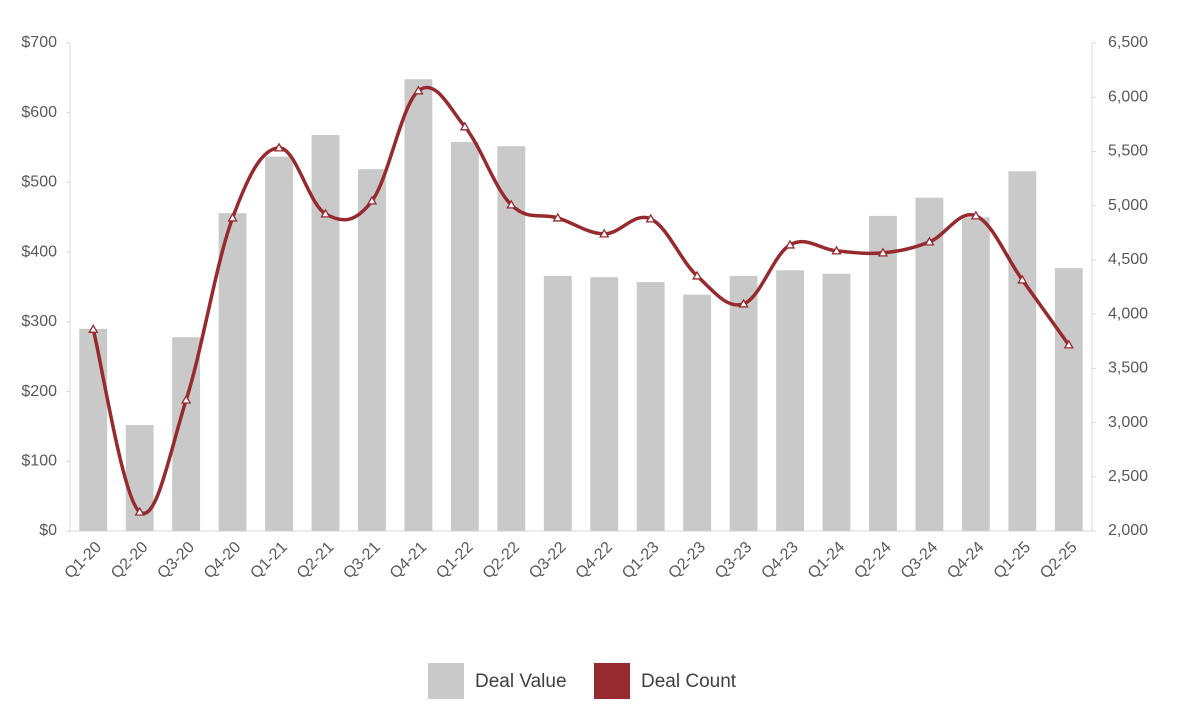  What do you see at coordinates (1013, 561) in the screenshot?
I see `x-tick-label: Q1-25` at bounding box center [1013, 561].